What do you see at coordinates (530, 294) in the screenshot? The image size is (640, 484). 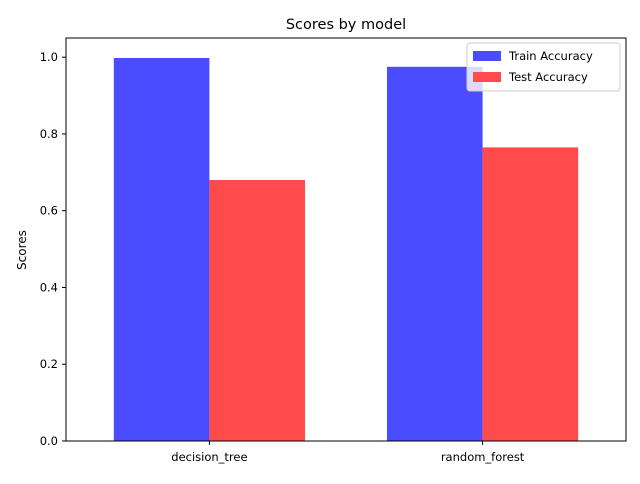 I see `bar-test-accuracy-random_forest` at bounding box center [530, 294].